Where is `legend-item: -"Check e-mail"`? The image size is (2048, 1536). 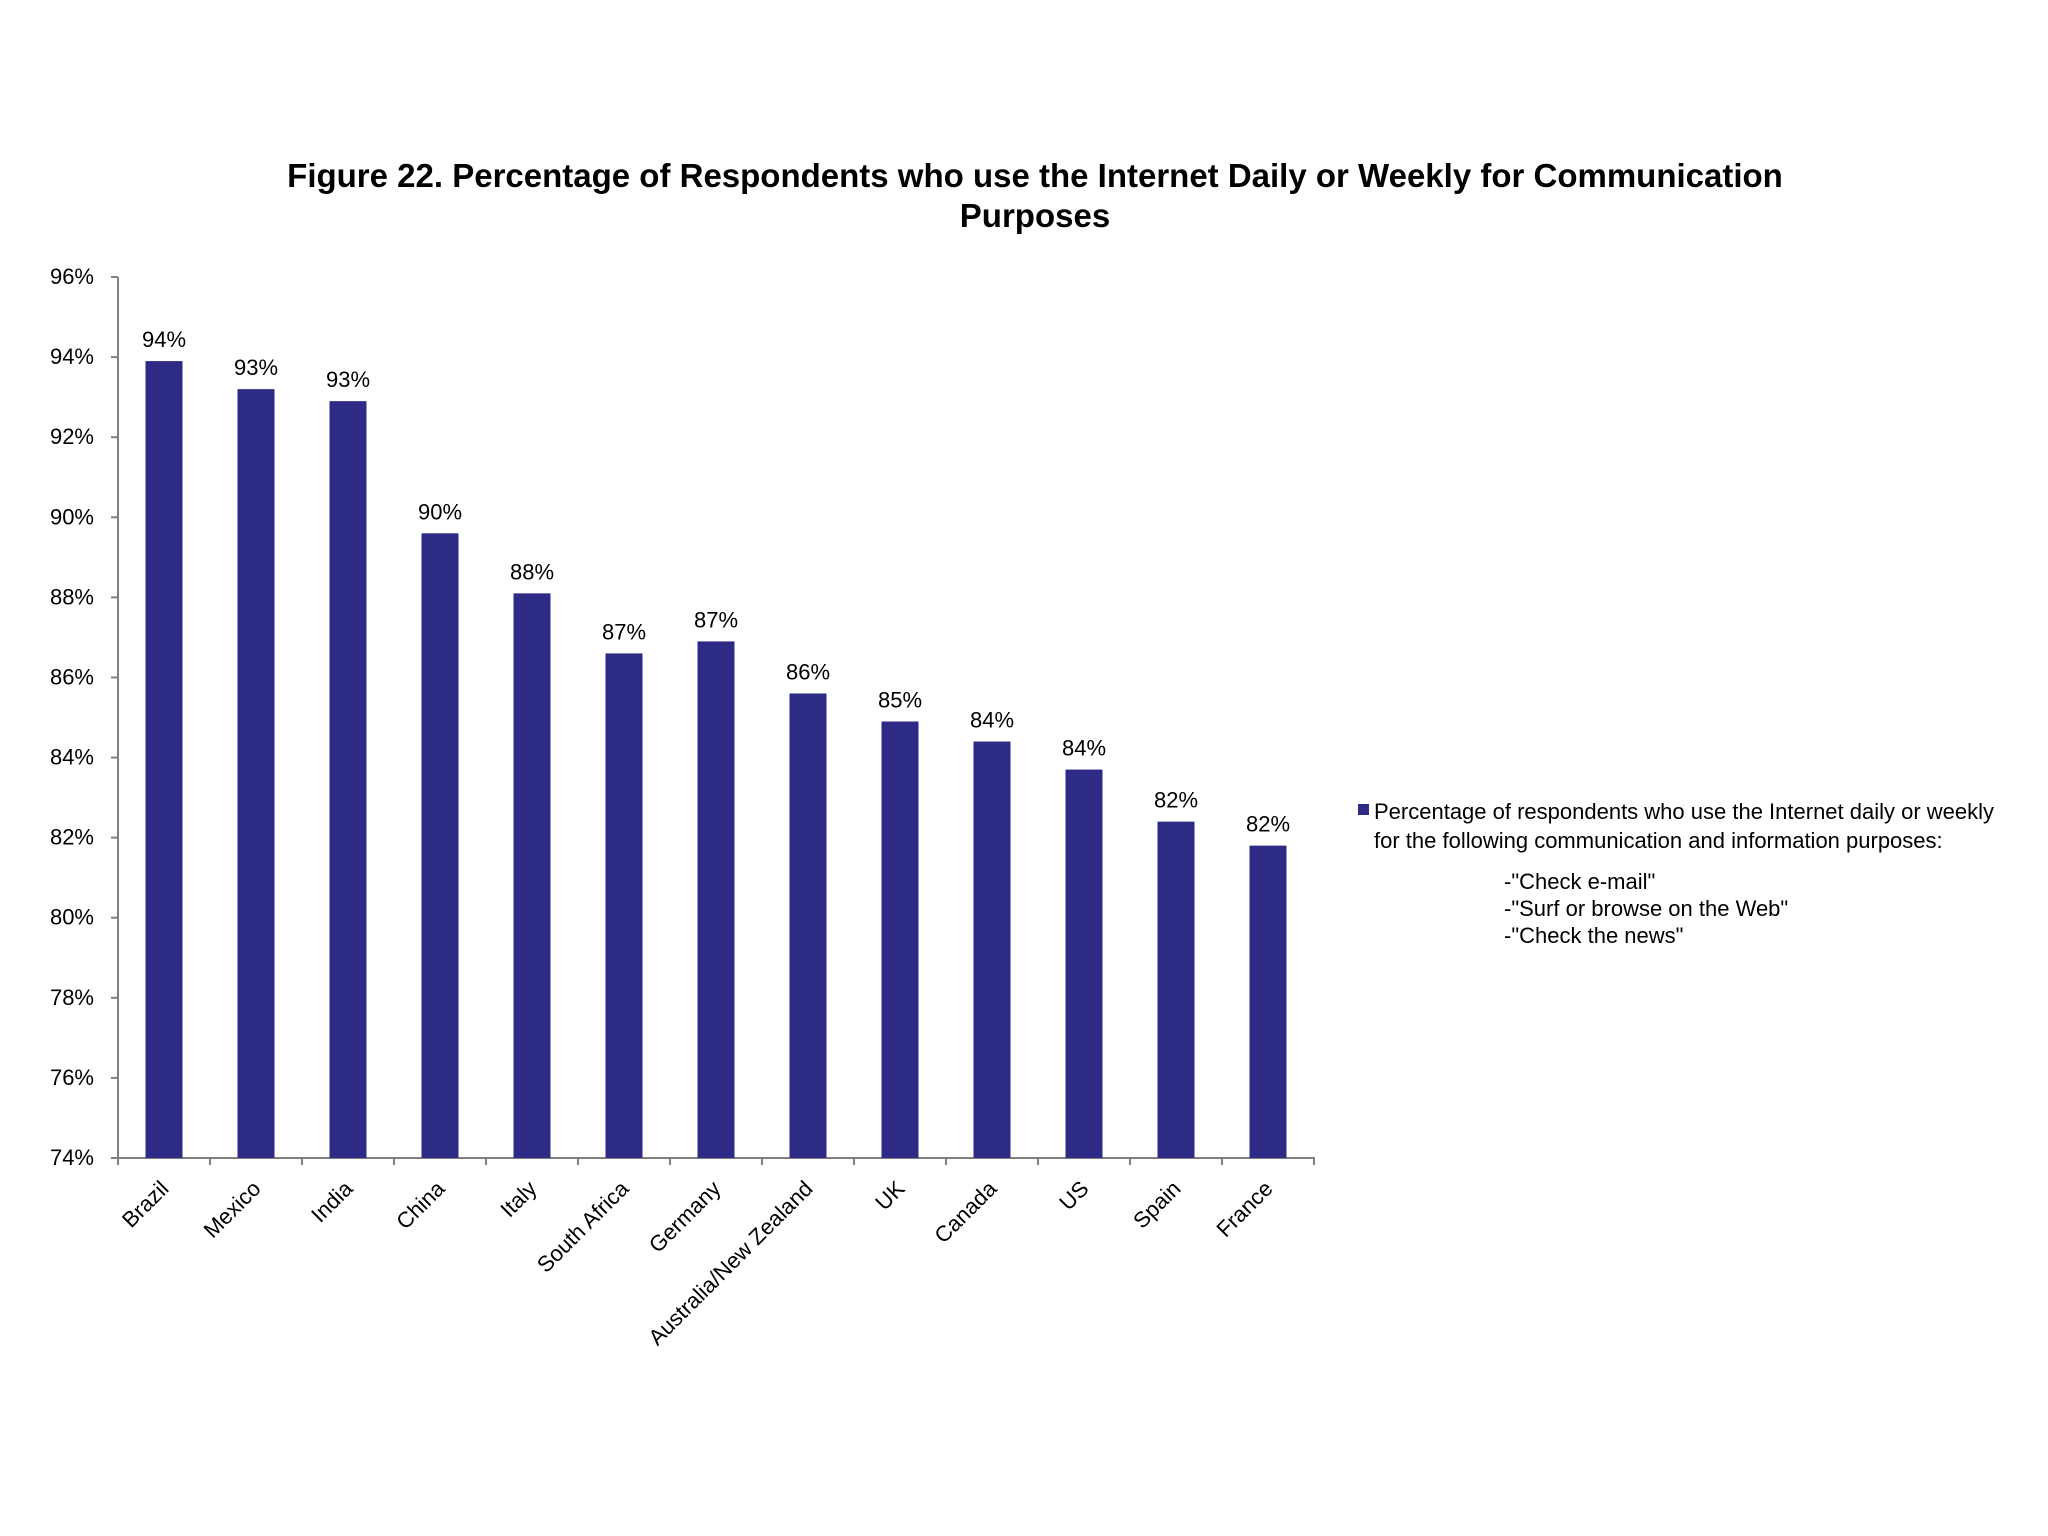
legend-item: -"Check e-mail" is located at coordinates (1580, 881).